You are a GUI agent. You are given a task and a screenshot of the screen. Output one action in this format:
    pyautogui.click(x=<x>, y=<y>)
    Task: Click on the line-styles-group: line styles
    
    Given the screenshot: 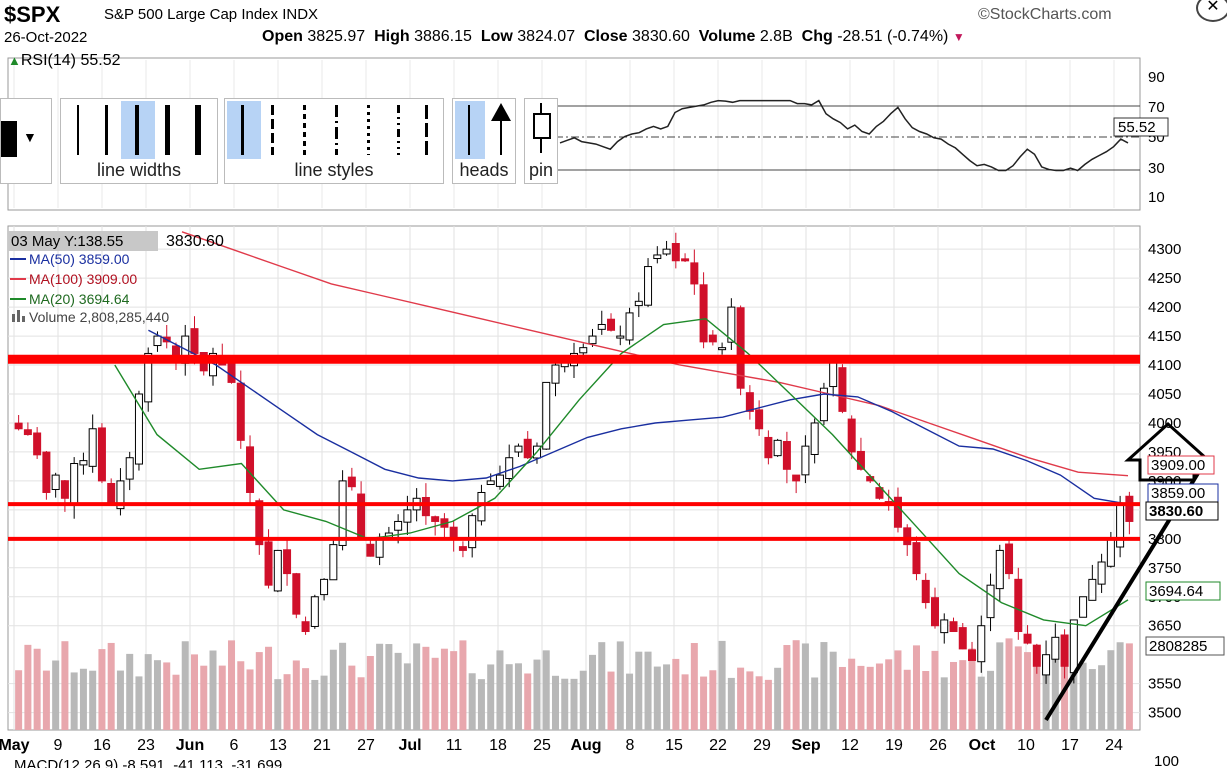 What is the action you would take?
    pyautogui.click(x=334, y=141)
    